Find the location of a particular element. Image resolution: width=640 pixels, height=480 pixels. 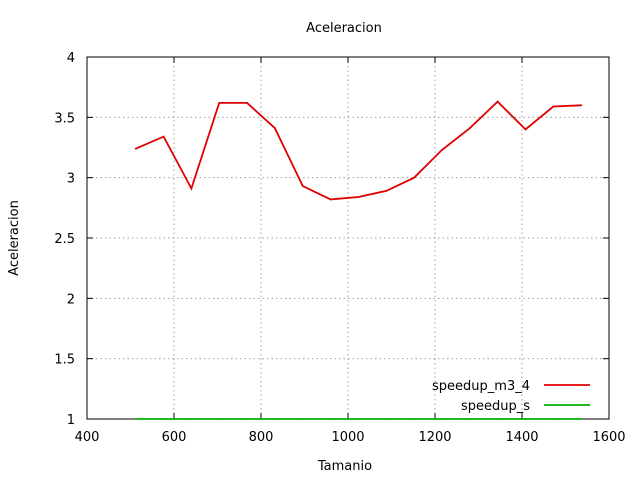

legend-label: speedup_s is located at coordinates (495, 406).